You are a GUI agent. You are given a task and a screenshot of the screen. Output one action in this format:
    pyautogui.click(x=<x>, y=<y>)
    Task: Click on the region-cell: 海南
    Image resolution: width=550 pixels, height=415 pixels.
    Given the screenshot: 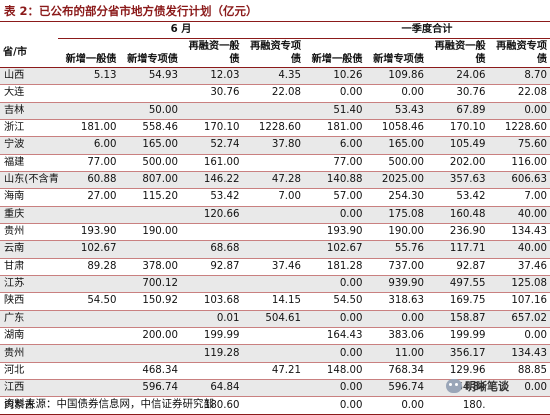 What is the action you would take?
    pyautogui.click(x=29, y=197)
    